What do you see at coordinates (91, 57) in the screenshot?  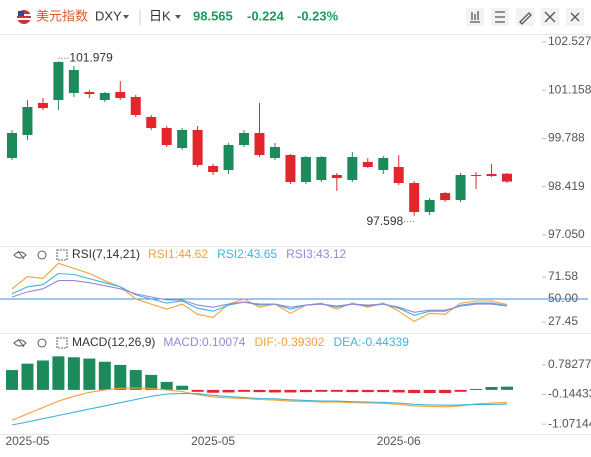 I see `high-annotation: 101.979` at bounding box center [91, 57].